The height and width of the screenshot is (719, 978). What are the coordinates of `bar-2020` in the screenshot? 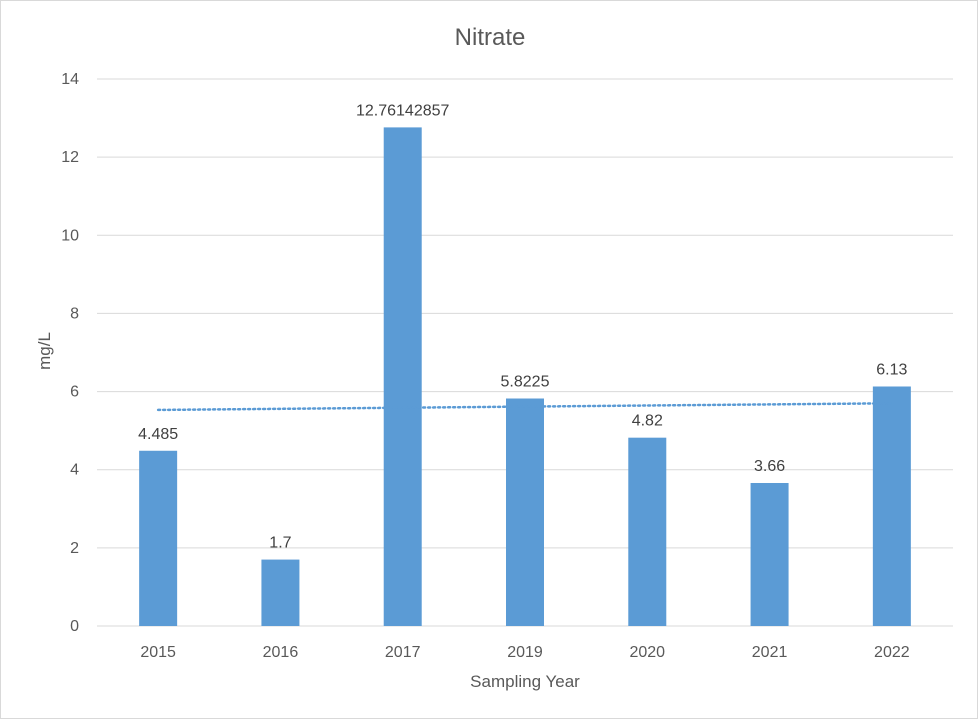 It's located at (647, 531).